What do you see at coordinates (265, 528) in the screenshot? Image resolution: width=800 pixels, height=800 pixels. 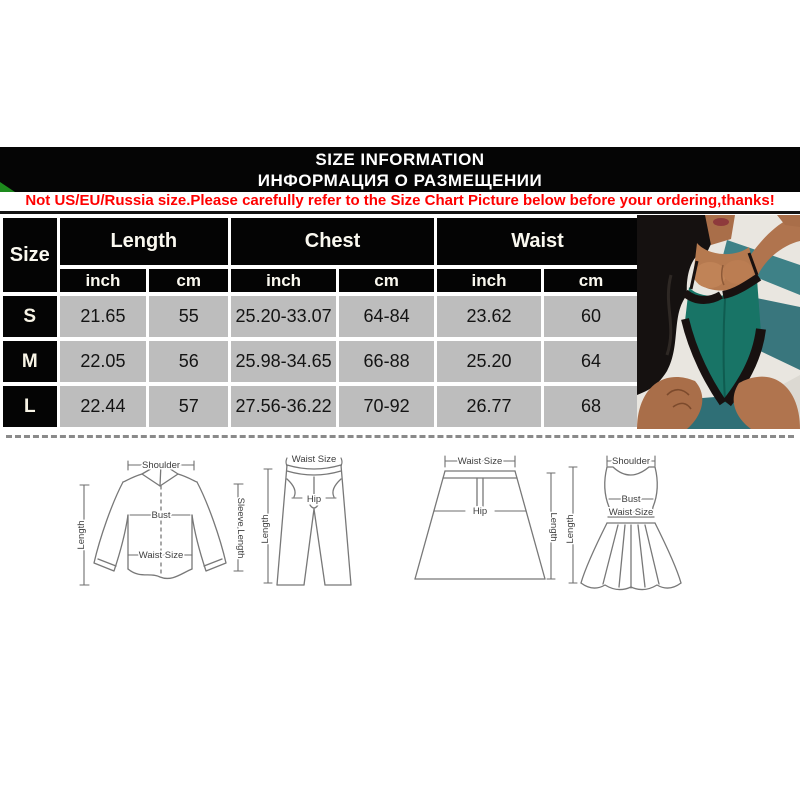 I see `pants-length-label: Length` at bounding box center [265, 528].